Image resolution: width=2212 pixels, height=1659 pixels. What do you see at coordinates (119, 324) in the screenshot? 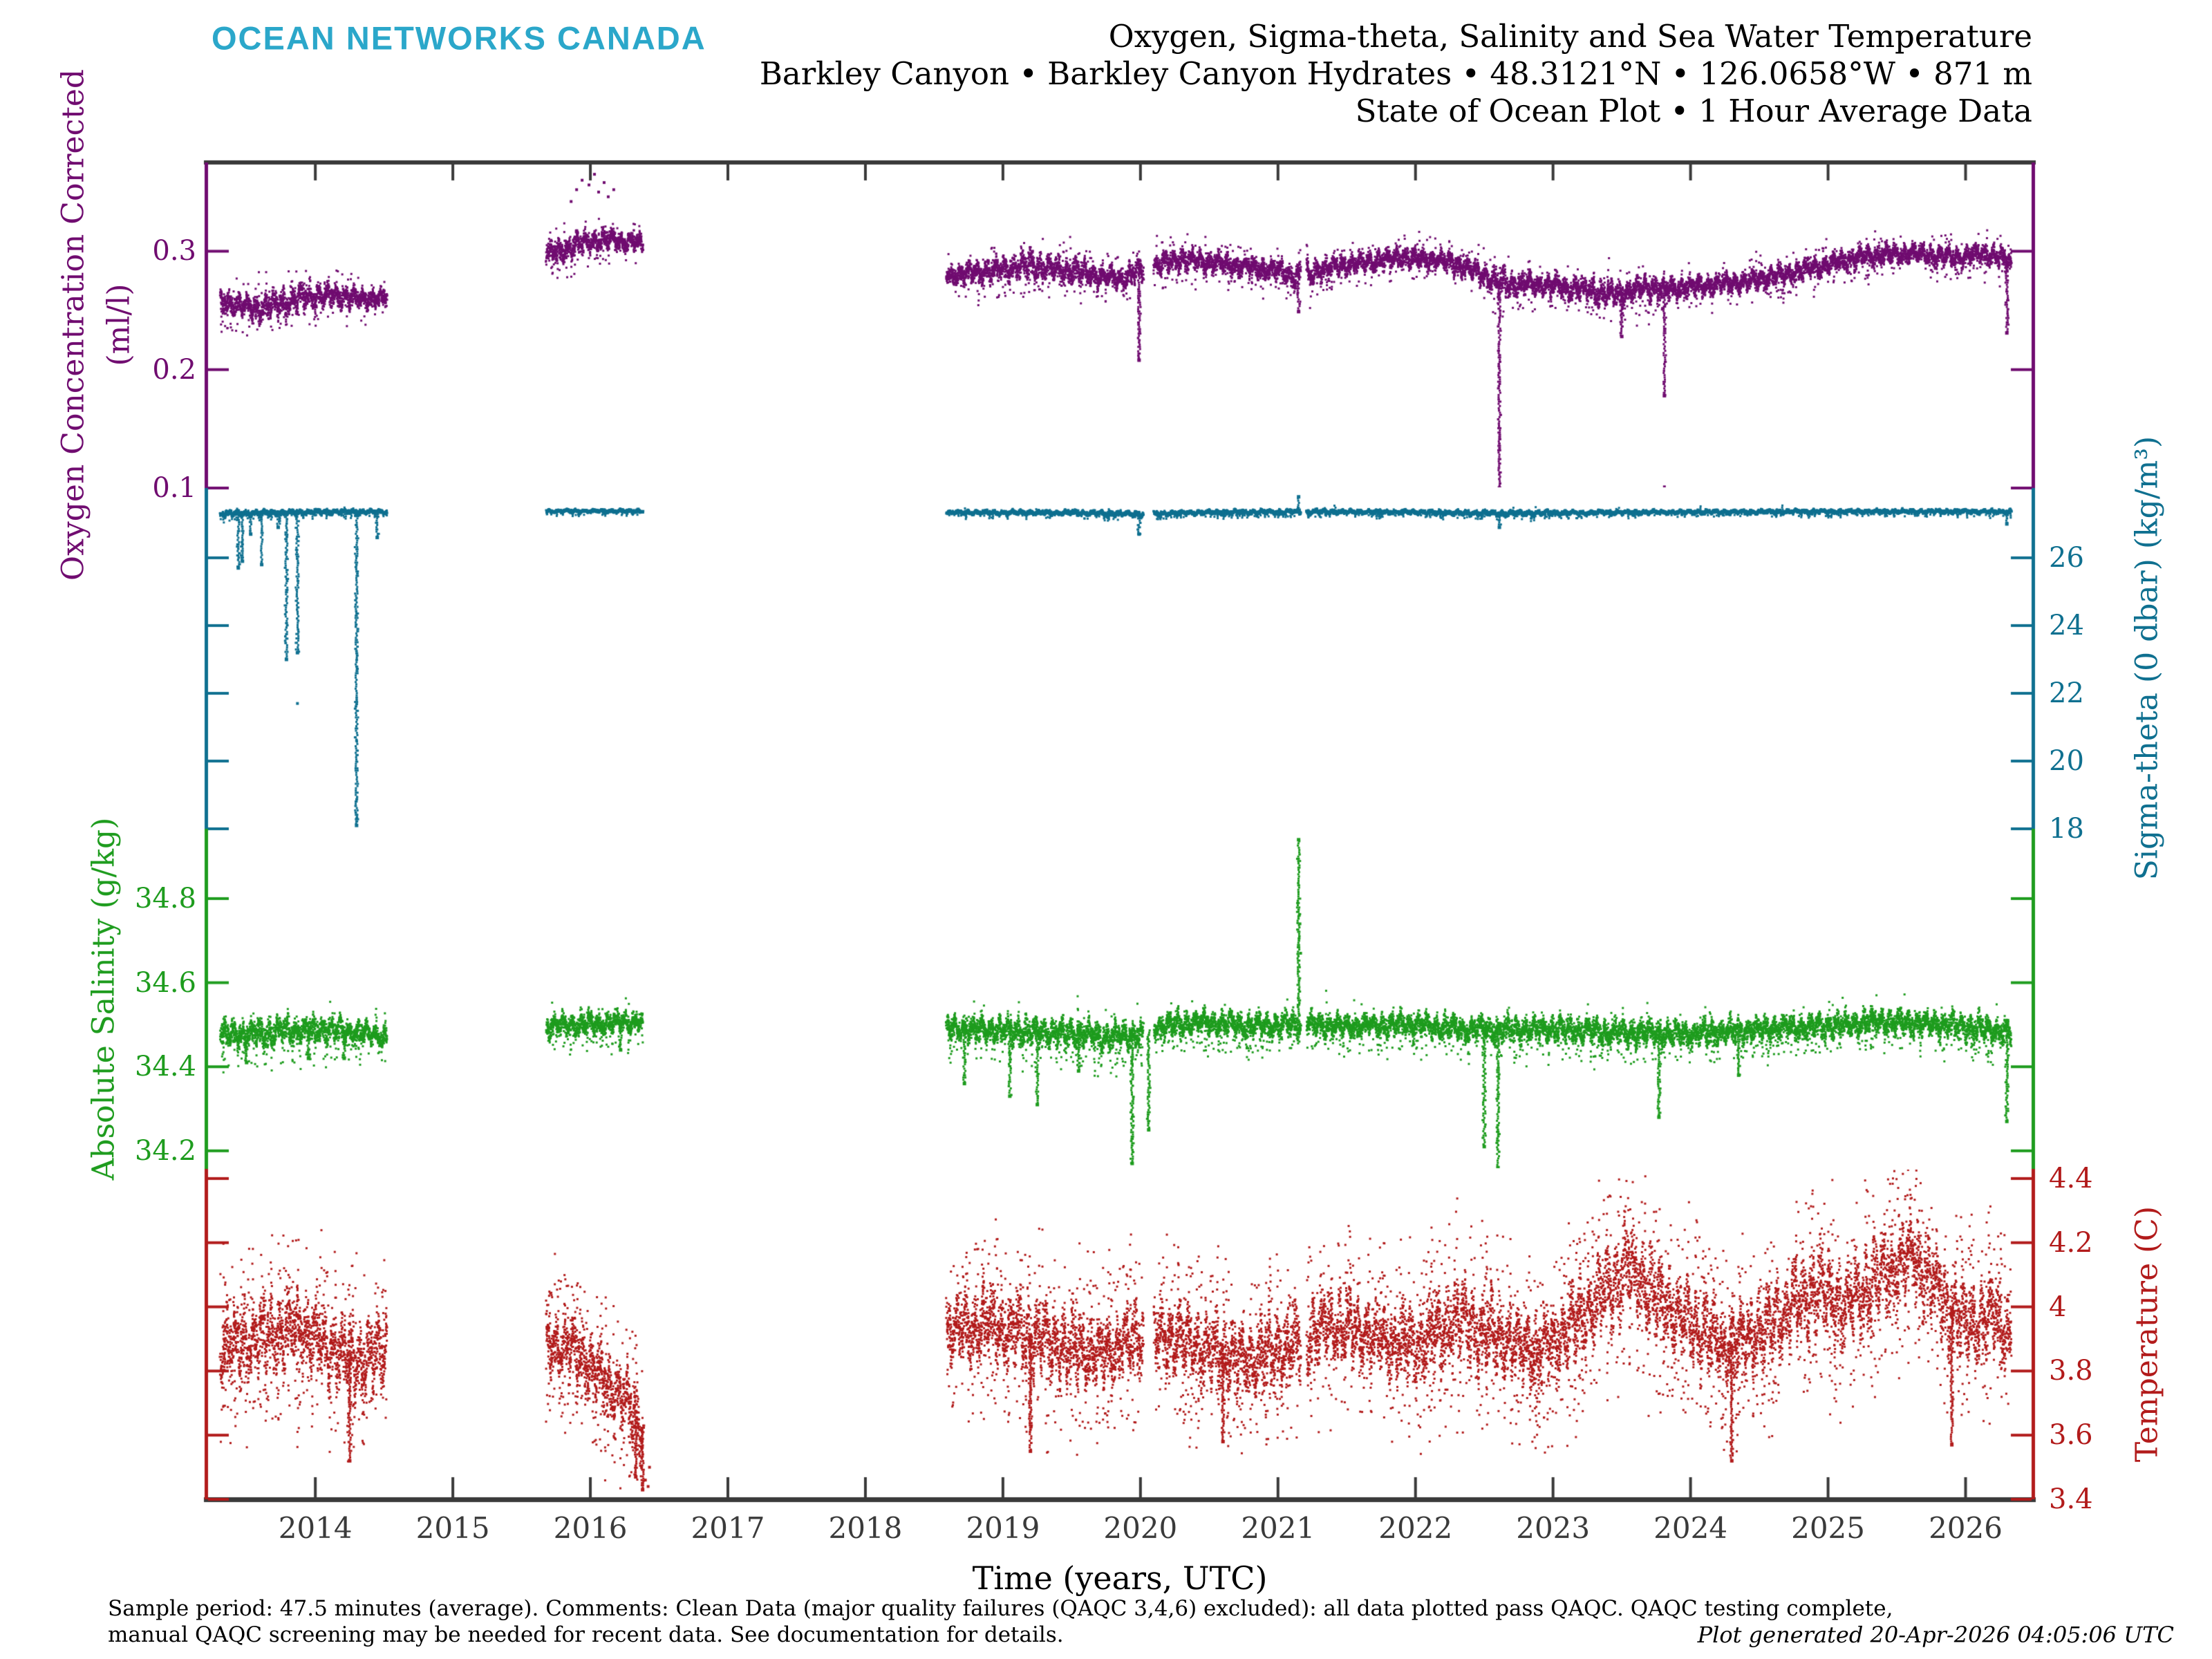
I see `axis-title-oxygen-units: (ml/l)` at bounding box center [119, 324].